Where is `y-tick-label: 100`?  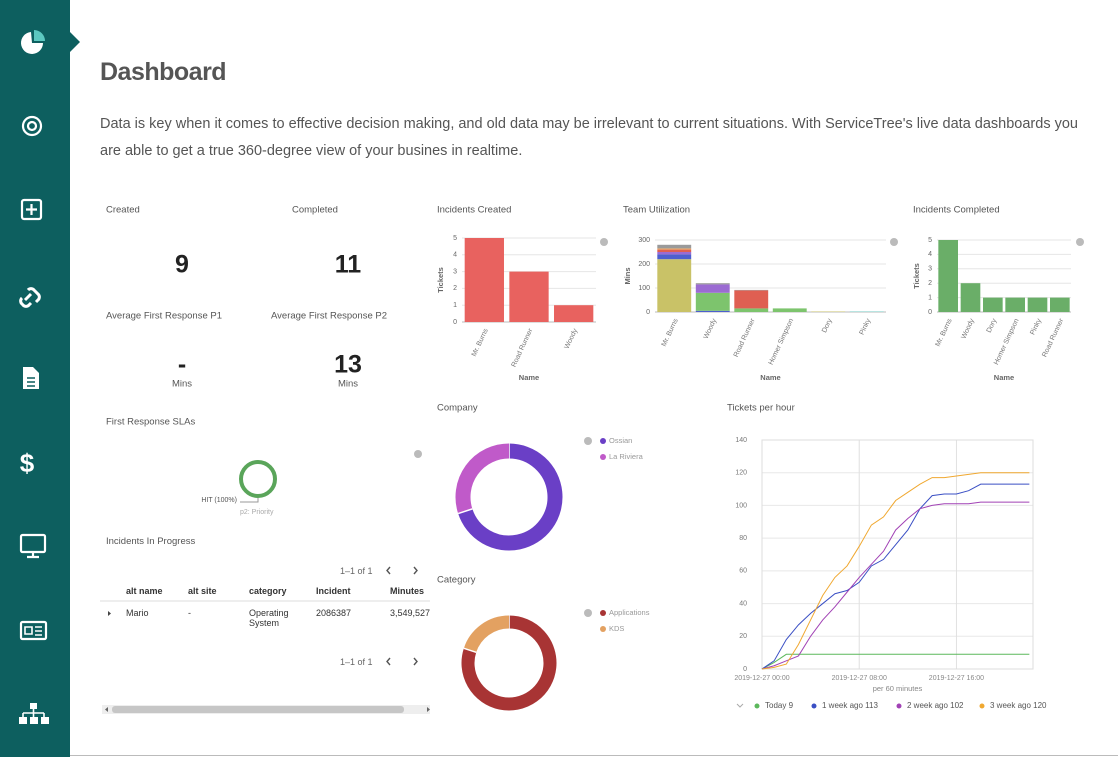
y-tick-label: 100 is located at coordinates (644, 288).